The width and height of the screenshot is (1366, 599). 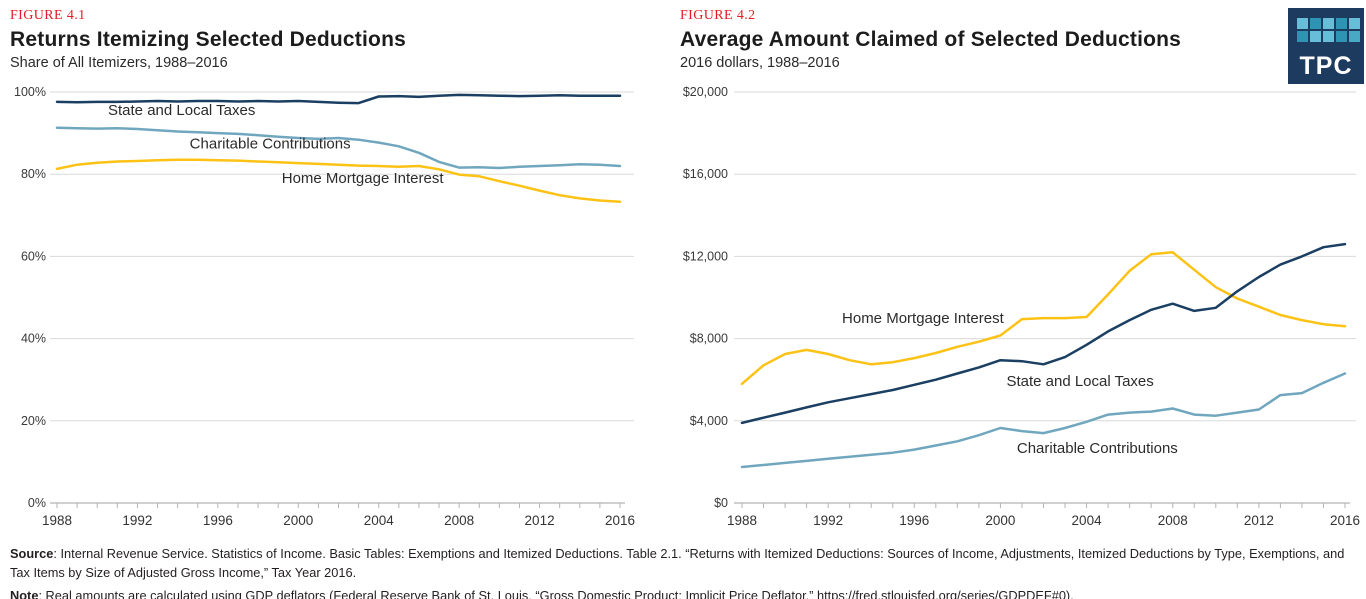 What do you see at coordinates (705, 174) in the screenshot?
I see `y-axis-tick-label: $16,000` at bounding box center [705, 174].